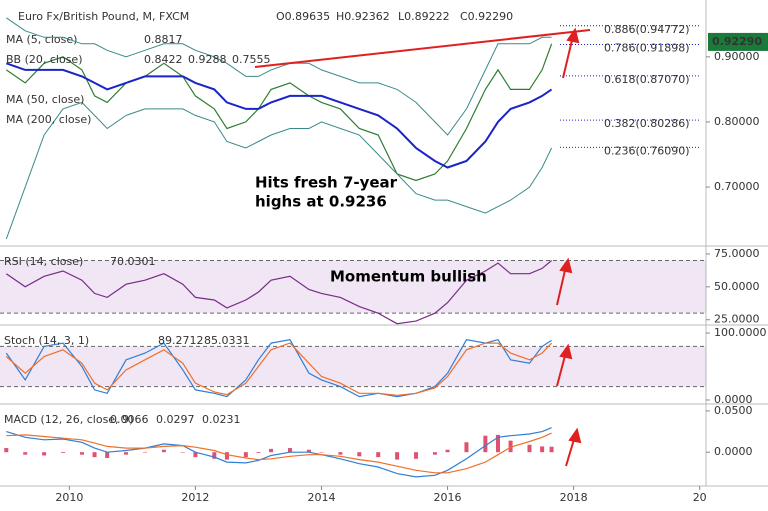 The image size is (768, 511). Describe the element at coordinates (647, 123) in the screenshot. I see `fib-label: 0.382(0.80286)` at that location.